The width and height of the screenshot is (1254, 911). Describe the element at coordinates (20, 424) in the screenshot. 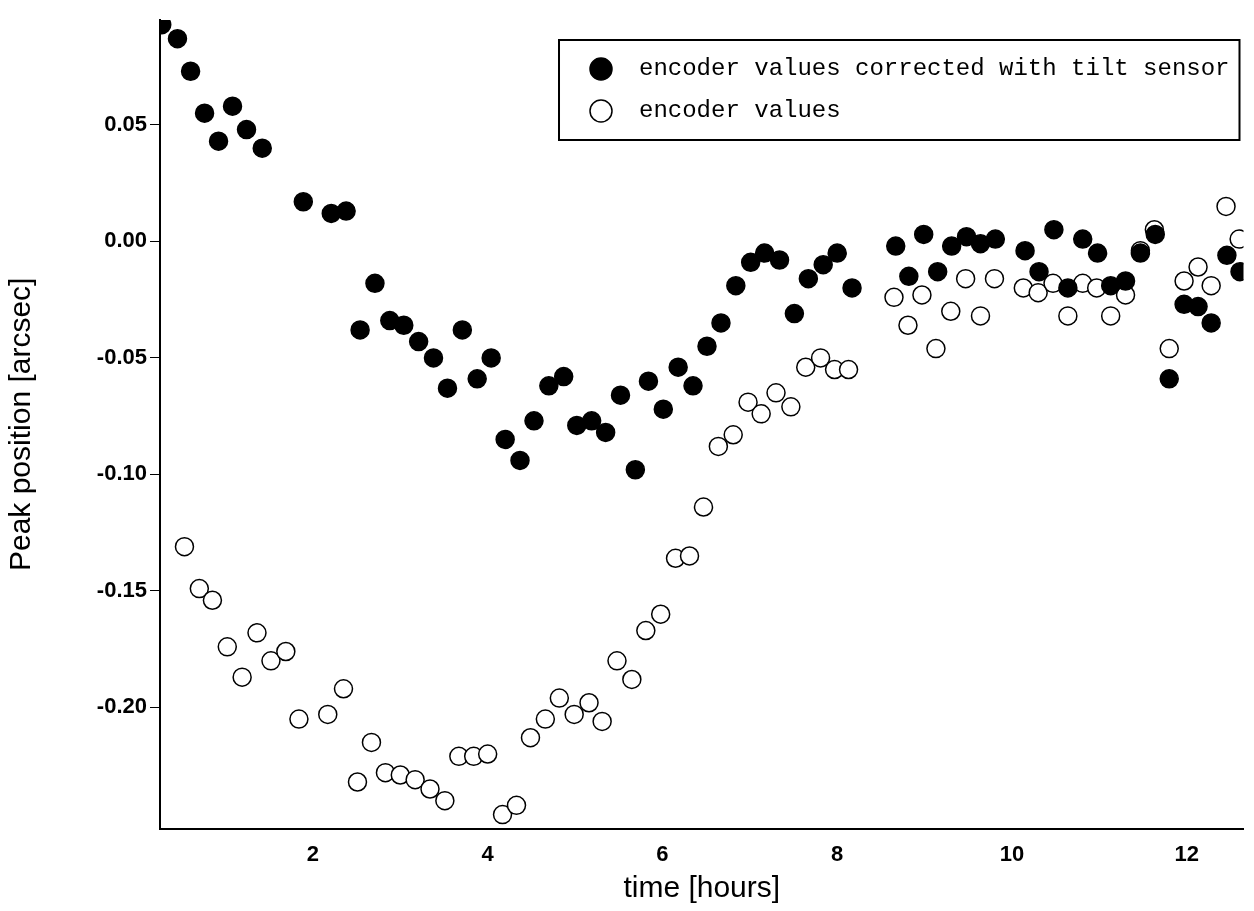

I see `y-axis-title: Peak position [arcsec]` at that location.